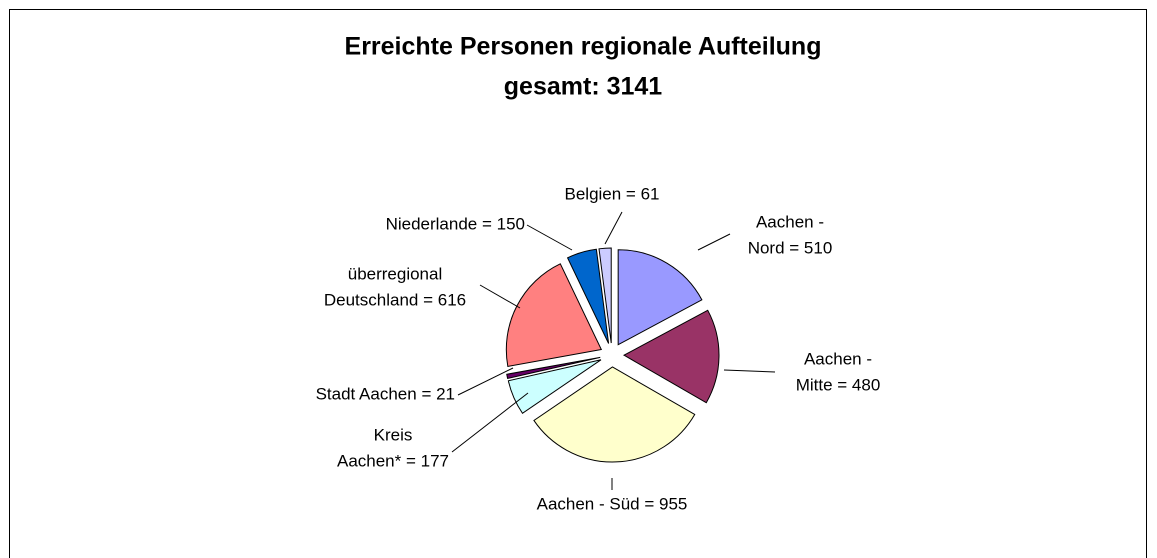 Image resolution: width=1157 pixels, height=558 pixels. Describe the element at coordinates (583, 87) in the screenshot. I see `chart-subtitle: gesamt: 3141` at that location.